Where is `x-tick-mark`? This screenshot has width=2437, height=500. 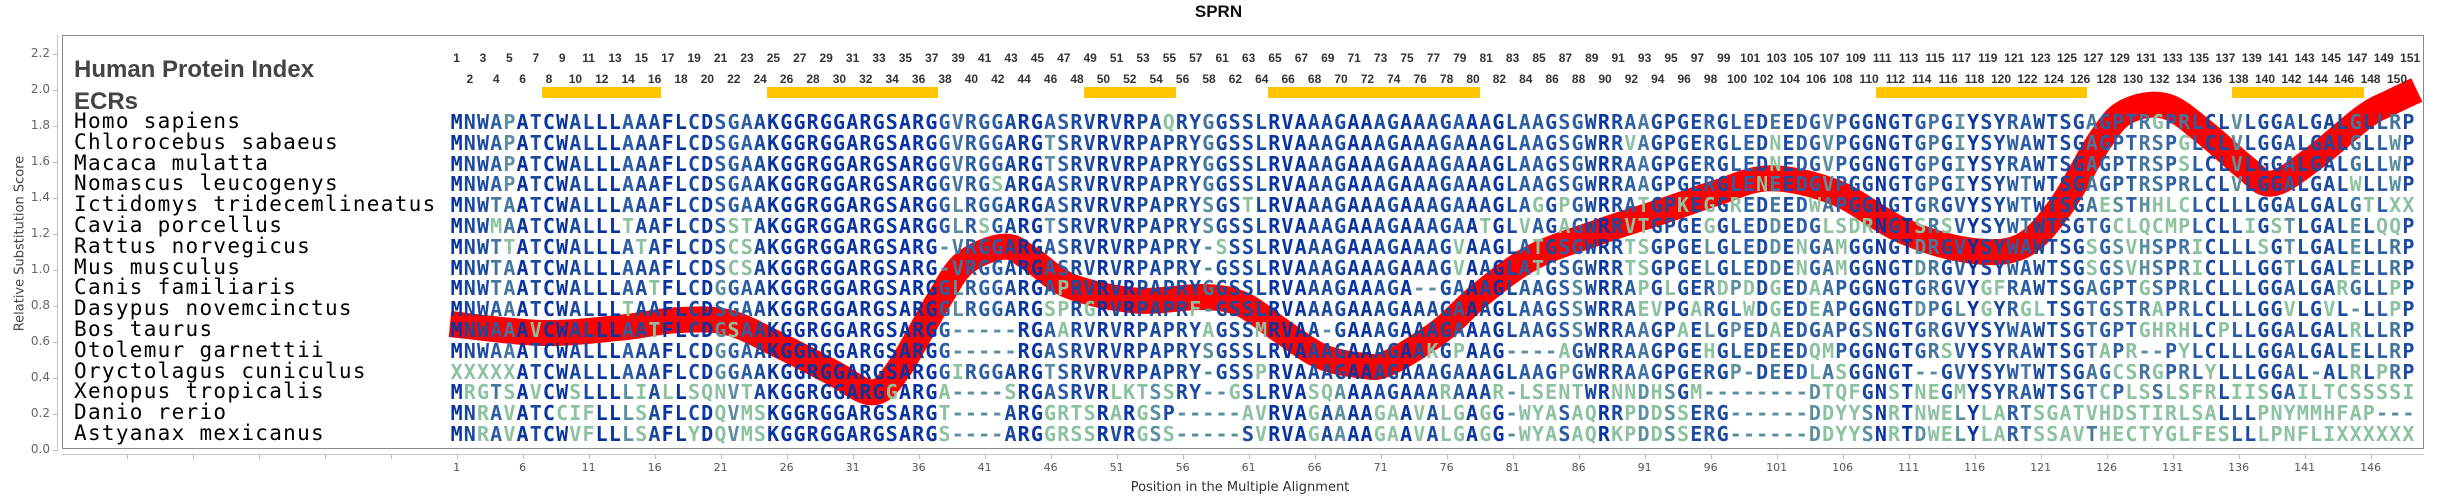 x-tick-mark is located at coordinates (1051, 456).